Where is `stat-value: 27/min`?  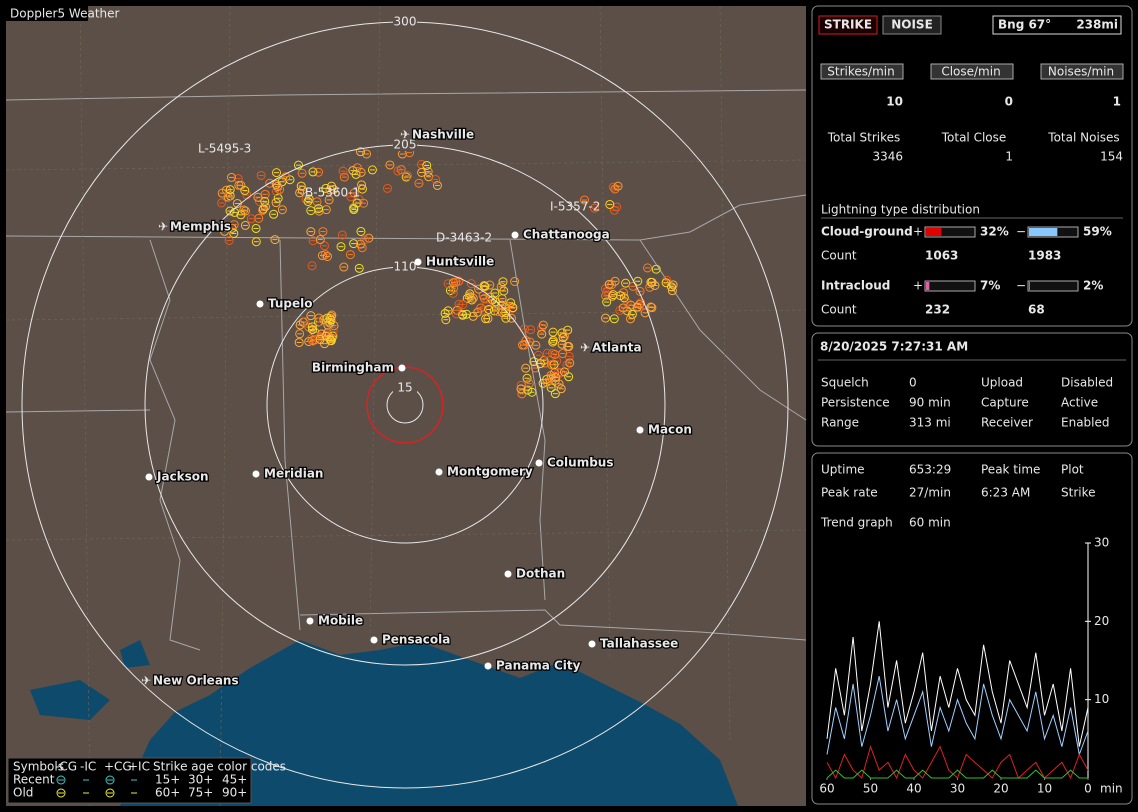 stat-value: 27/min is located at coordinates (930, 493).